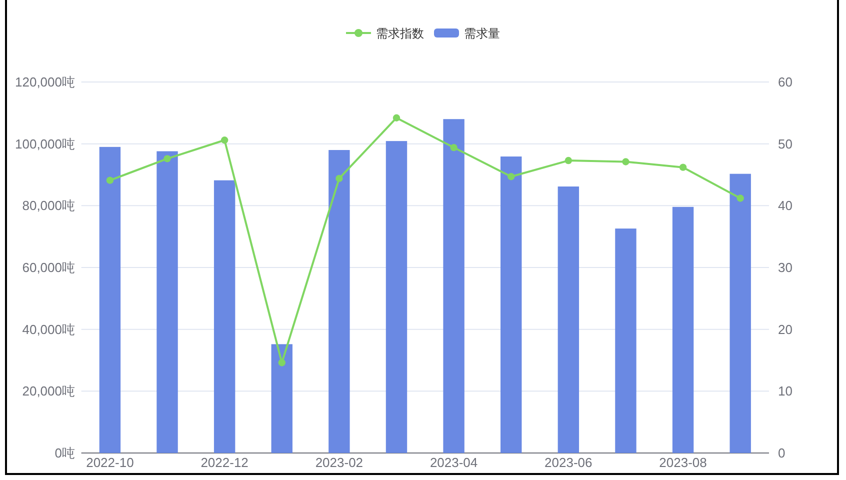  What do you see at coordinates (45, 144) in the screenshot?
I see `ytick-label: 100,000吨` at bounding box center [45, 144].